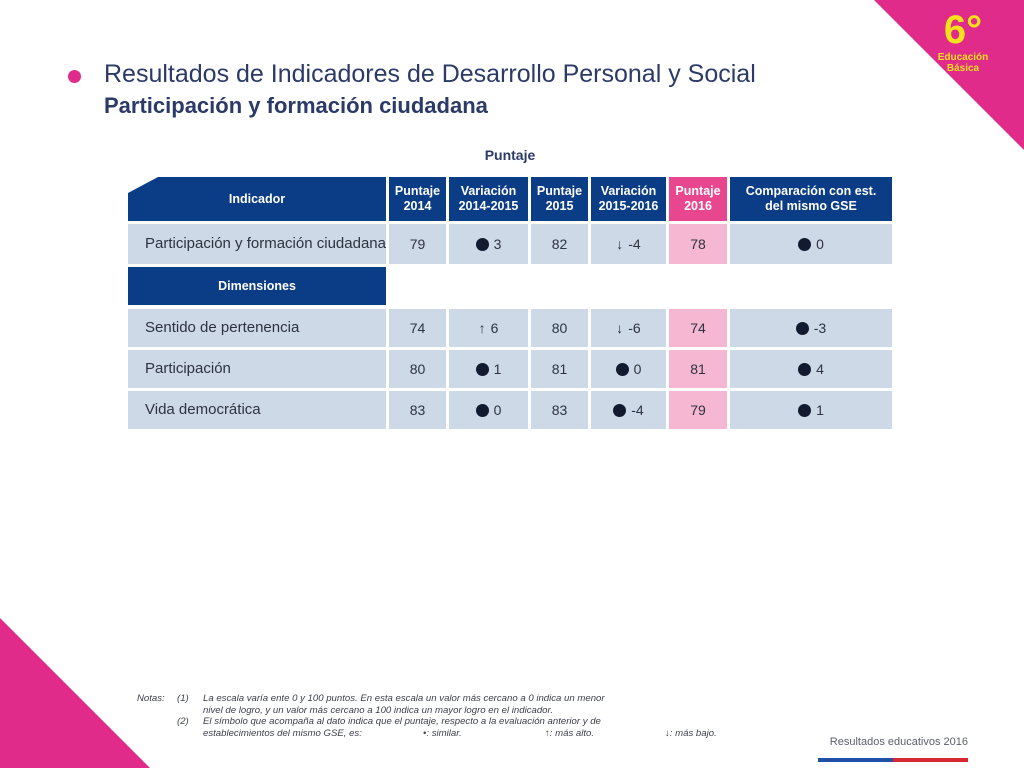 This screenshot has height=768, width=1024. What do you see at coordinates (628, 199) in the screenshot?
I see `column-header-variacion-2015-2016: Variación 2015-2016` at bounding box center [628, 199].